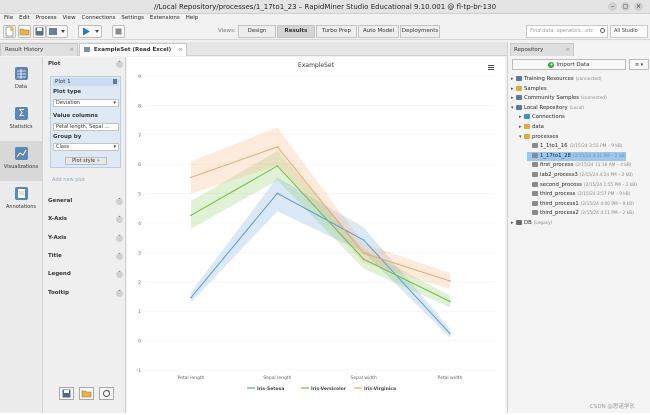  I want to click on tree-item: ▸ Training Resources (connected), so click(556, 79).